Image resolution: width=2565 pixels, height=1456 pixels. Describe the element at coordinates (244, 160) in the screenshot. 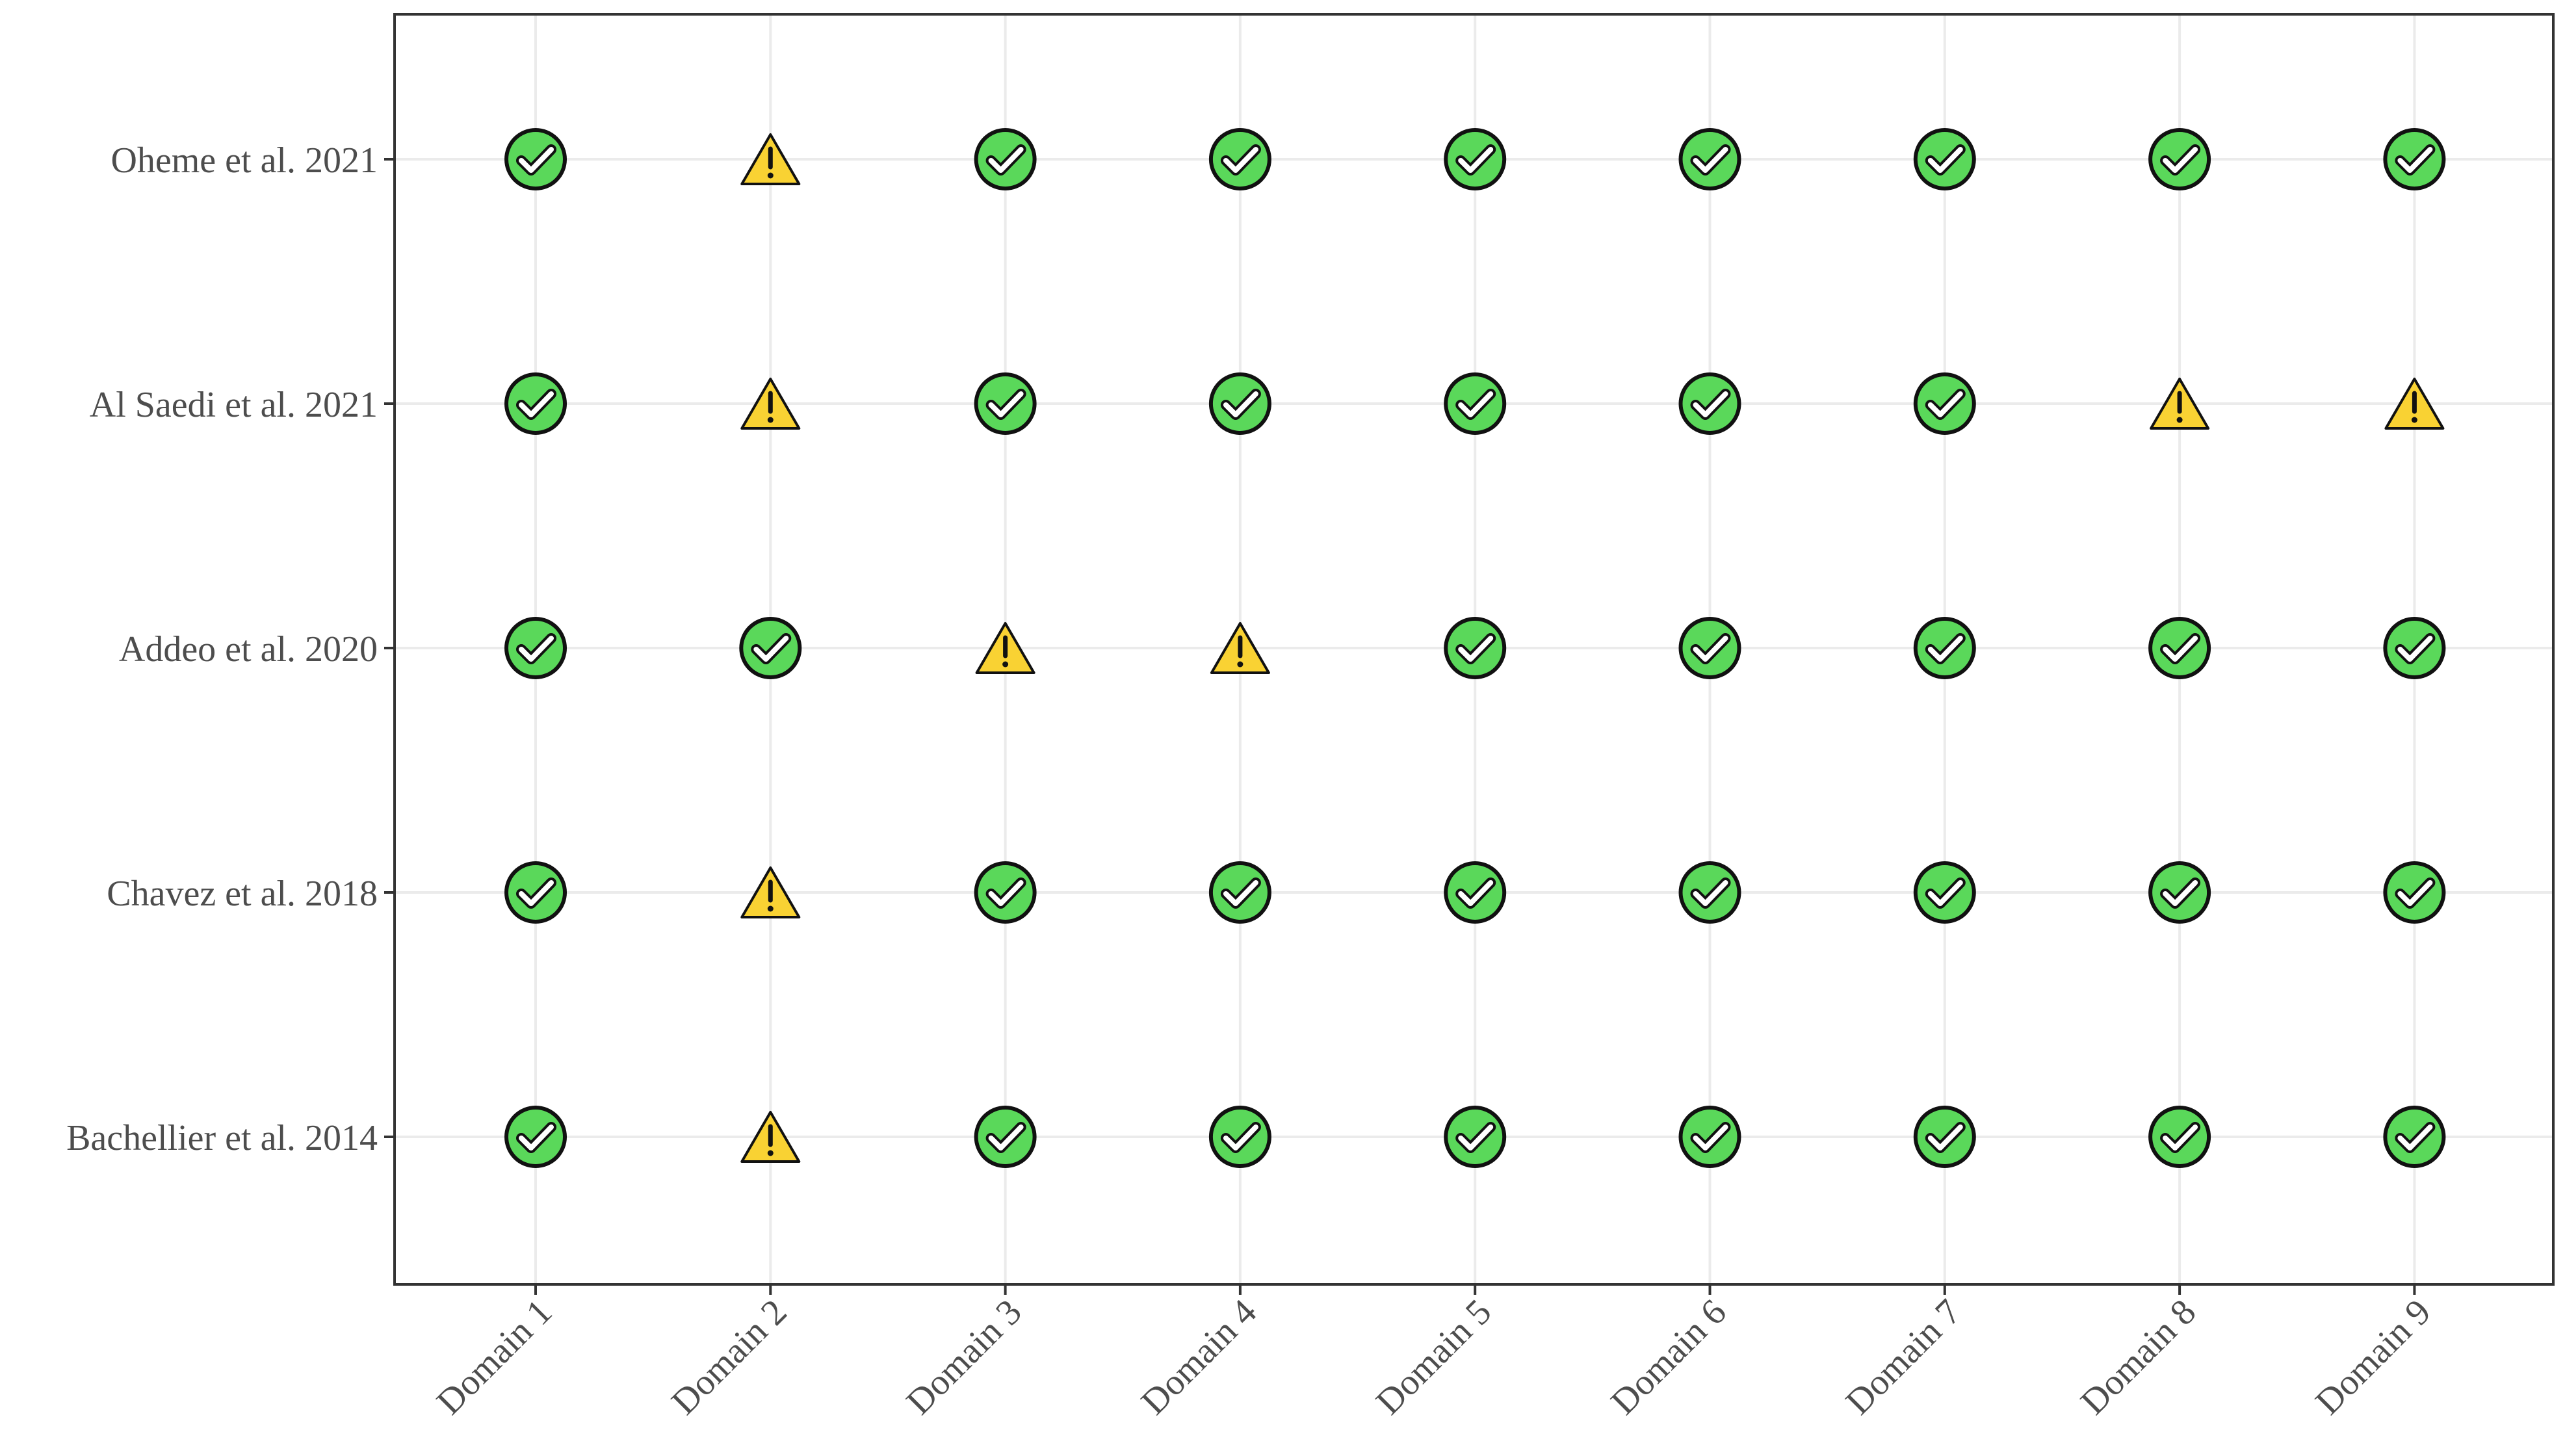

I see `y-tick-label: Oheme et al. 2021` at that location.